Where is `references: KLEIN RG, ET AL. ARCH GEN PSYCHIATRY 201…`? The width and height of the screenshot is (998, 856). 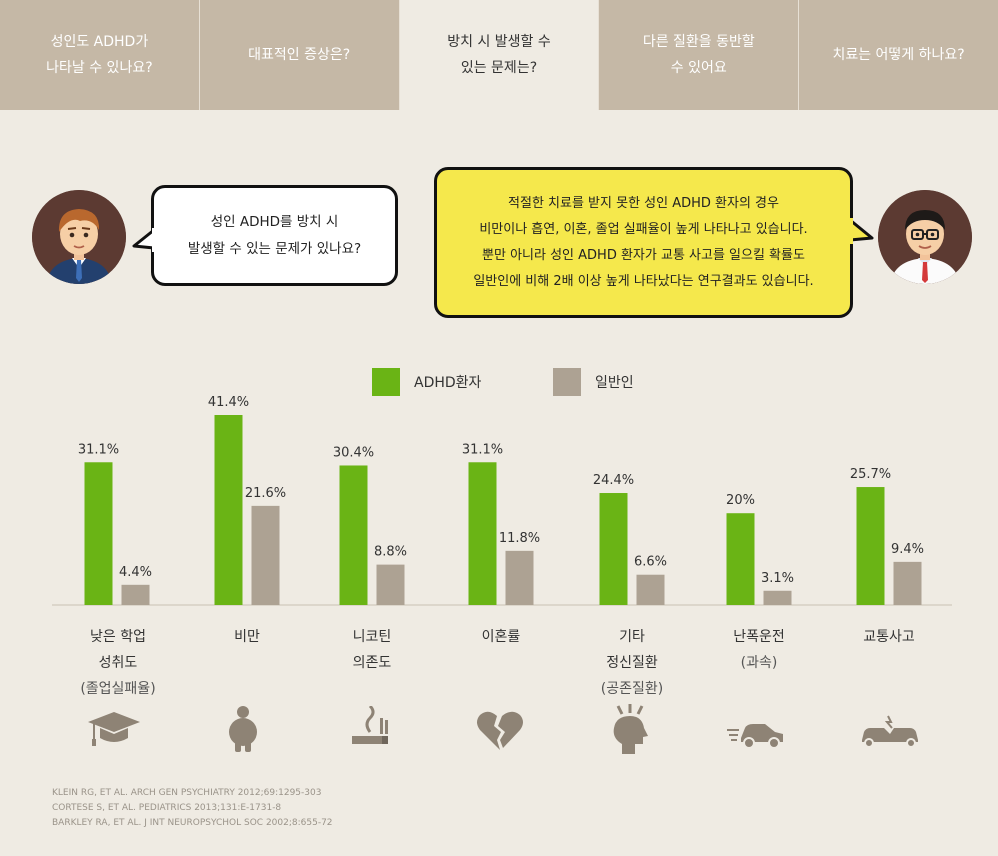
references: KLEIN RG, ET AL. ARCH GEN PSYCHIATRY 201… is located at coordinates (192, 808).